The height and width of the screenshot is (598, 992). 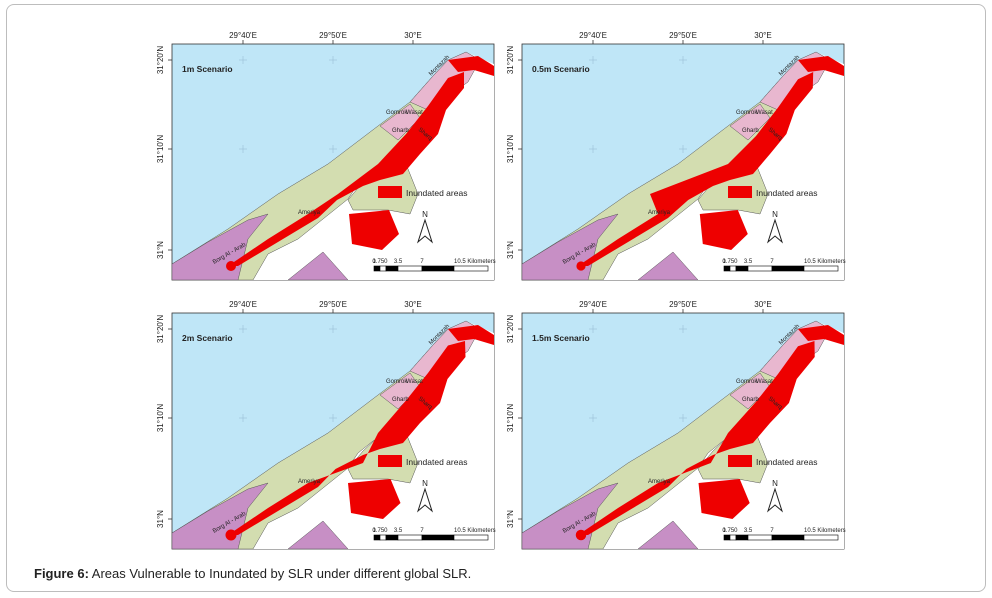 I want to click on scenario-title: 1.5m Scenario, so click(x=561, y=338).